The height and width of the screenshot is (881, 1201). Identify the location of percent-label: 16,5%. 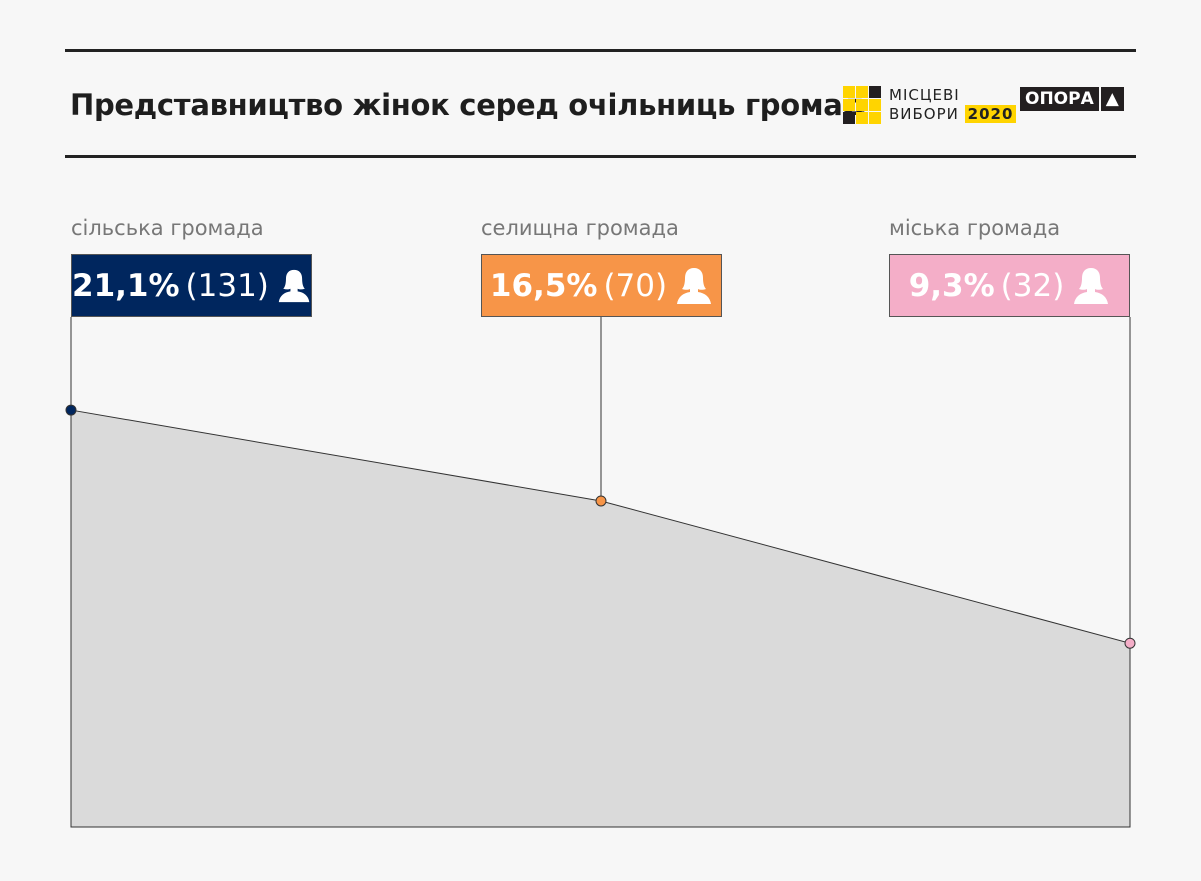
(543, 285).